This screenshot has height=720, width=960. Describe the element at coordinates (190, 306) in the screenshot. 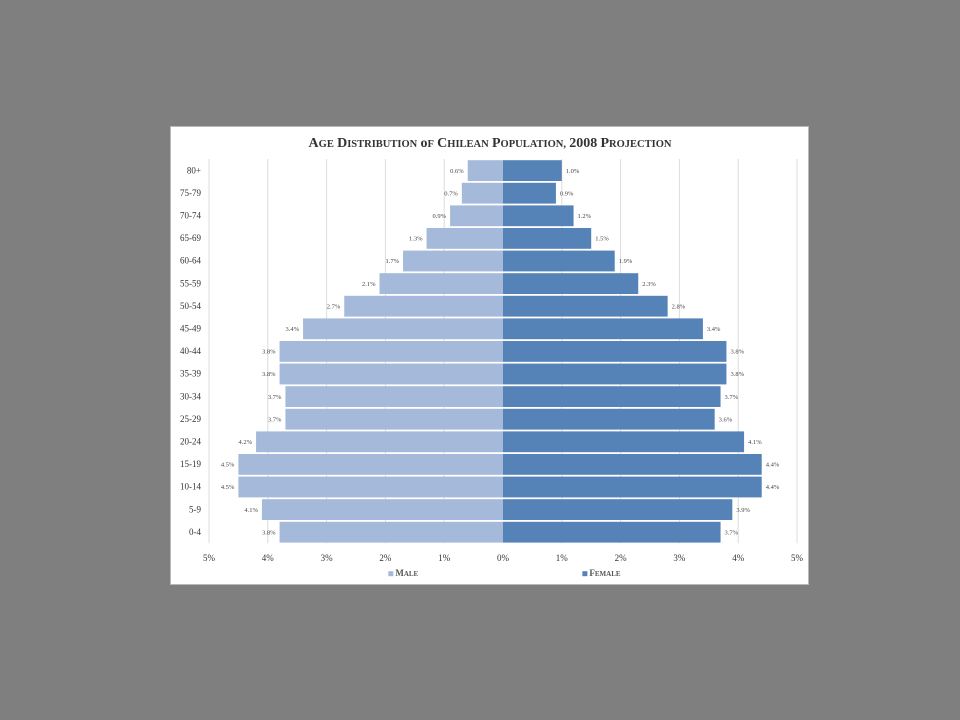

I see `category-label: 50-54` at that location.